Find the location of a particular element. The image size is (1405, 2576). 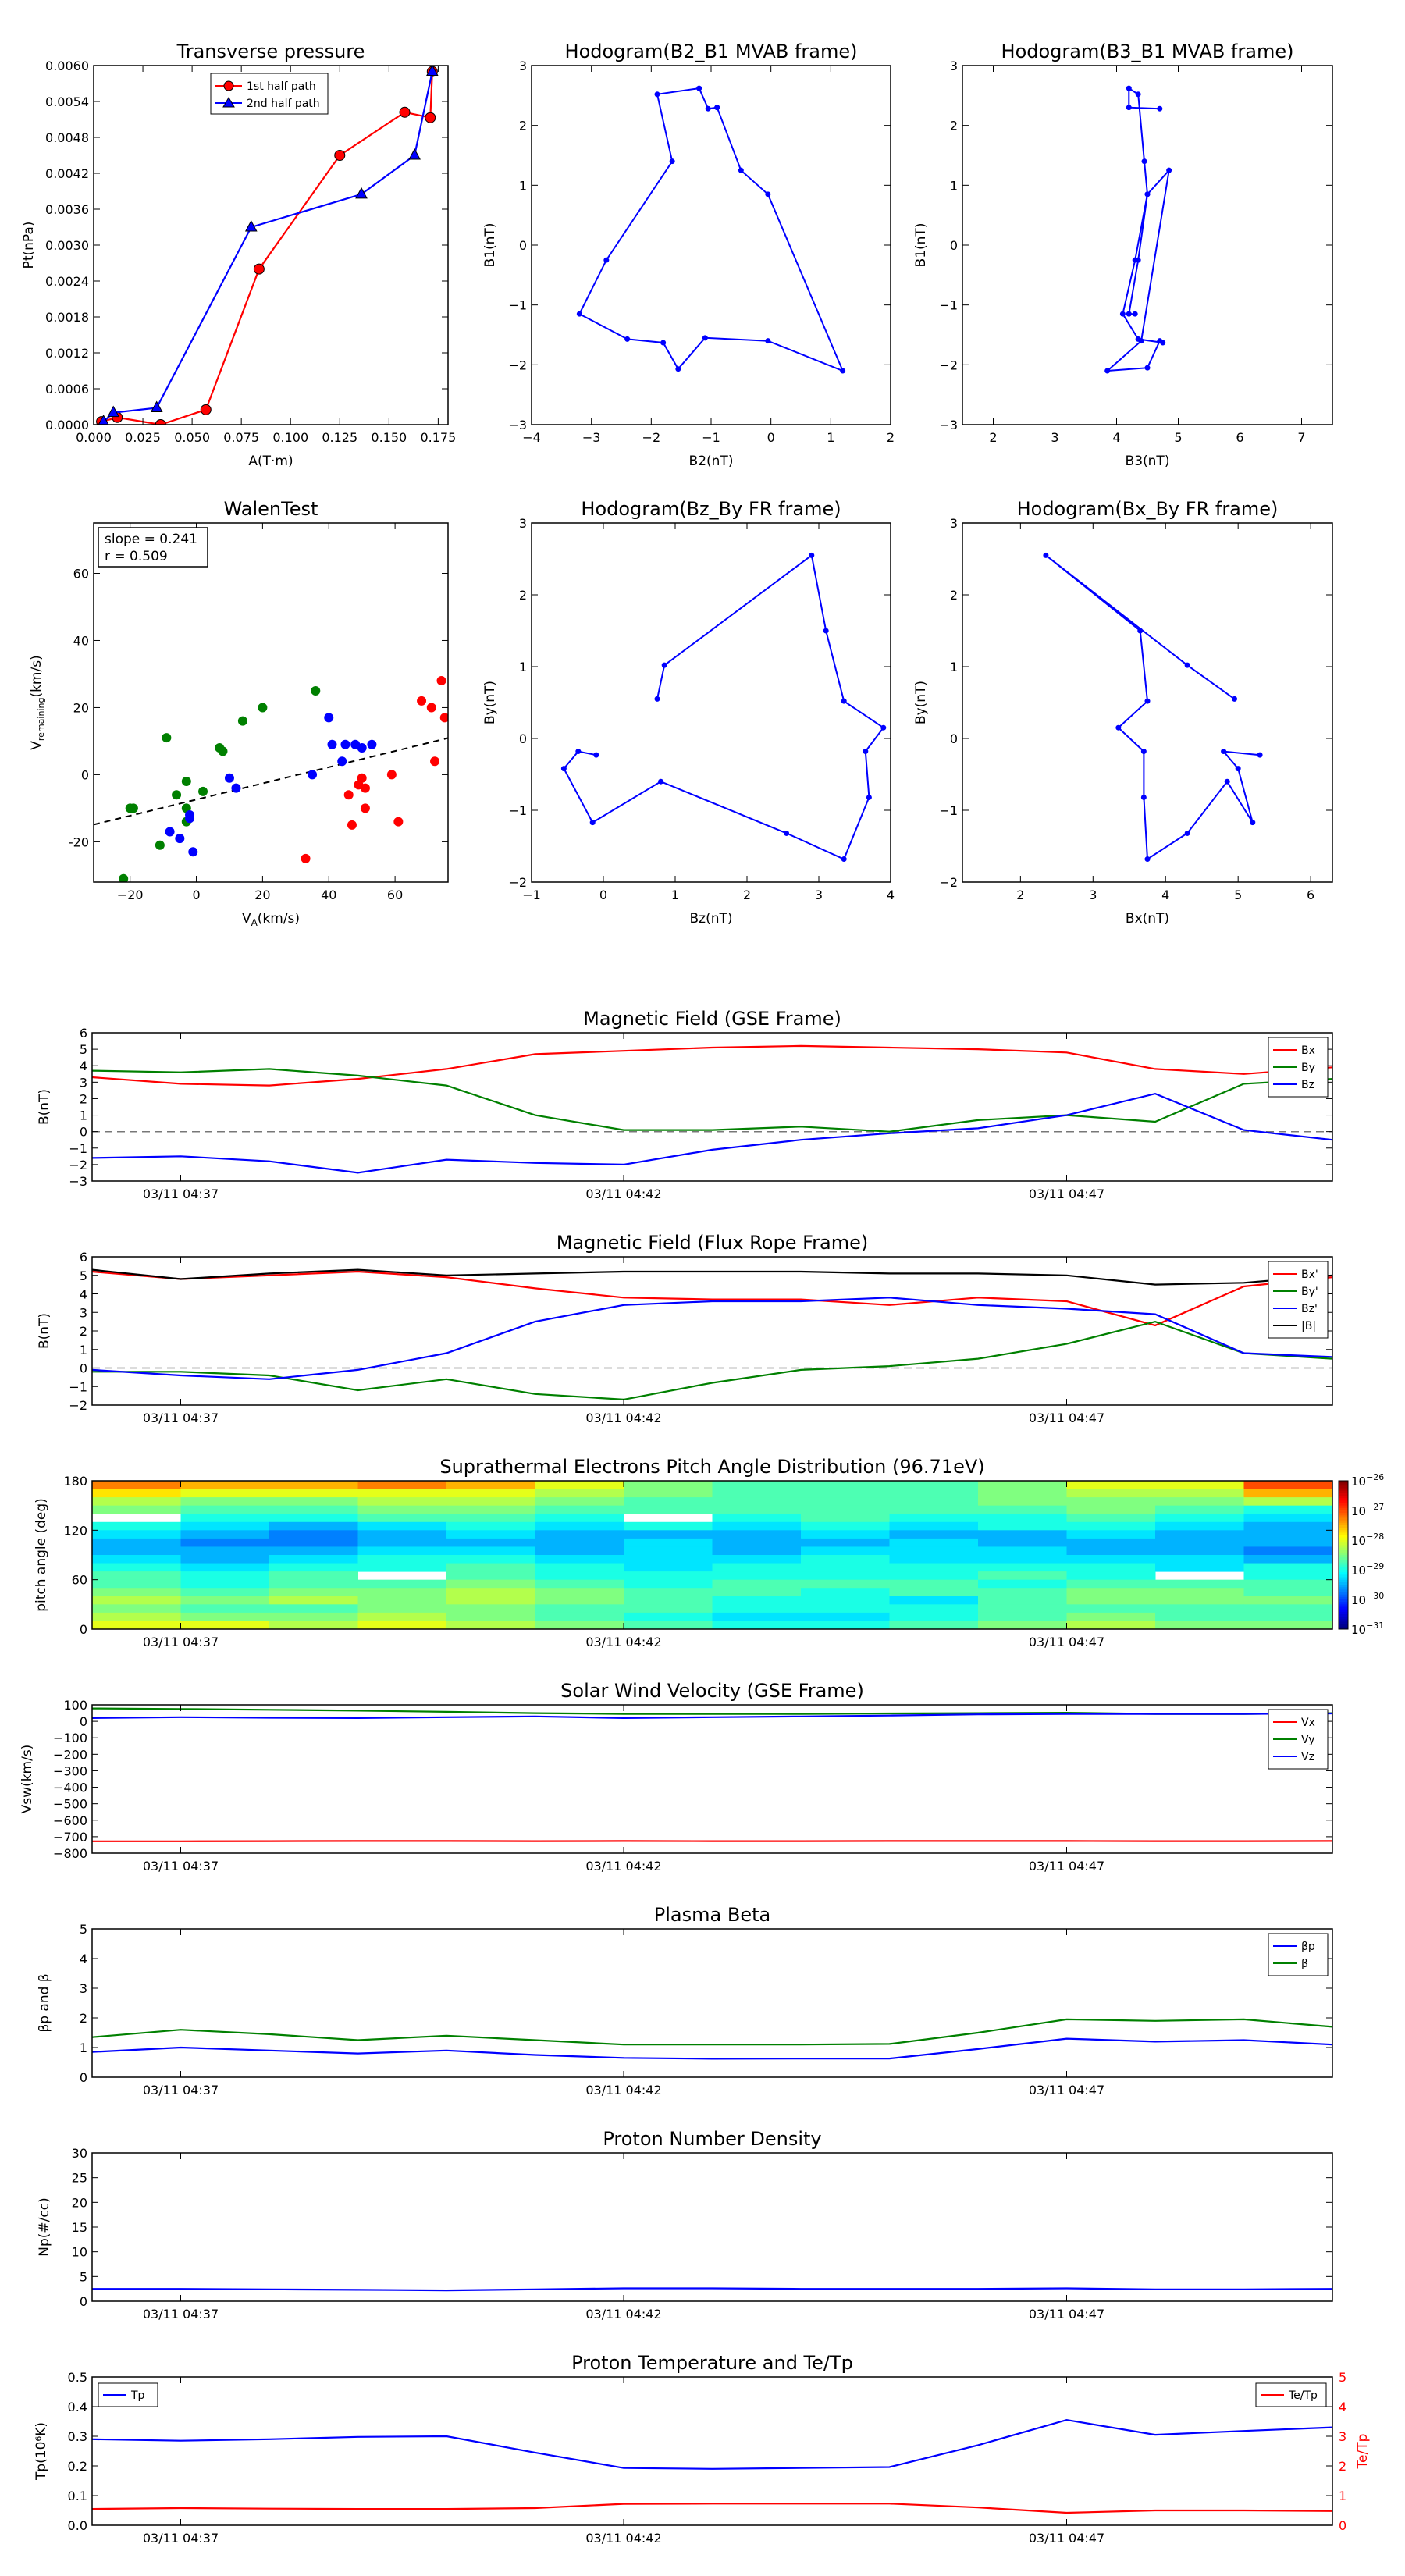

h1-xtick-label: −1 is located at coordinates (711, 437).